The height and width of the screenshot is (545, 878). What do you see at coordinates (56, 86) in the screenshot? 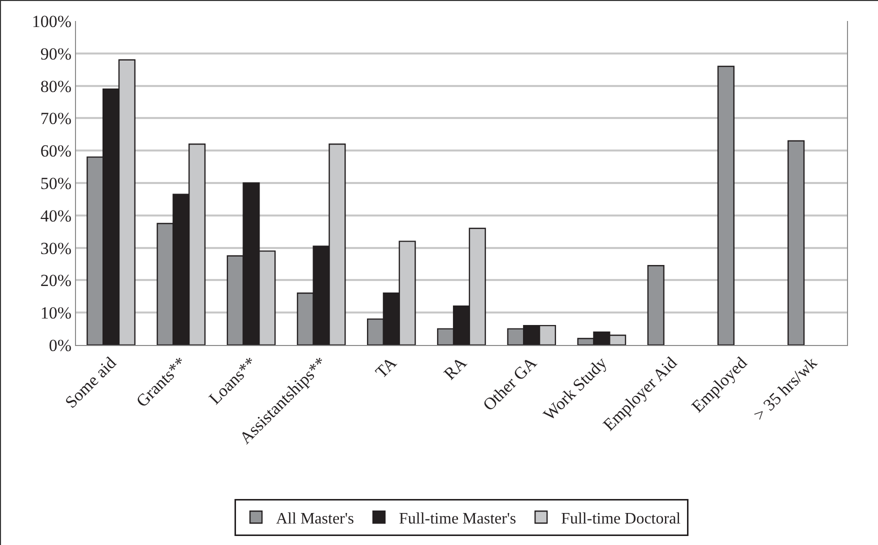
I see `y-tick-label: 80%` at bounding box center [56, 86].